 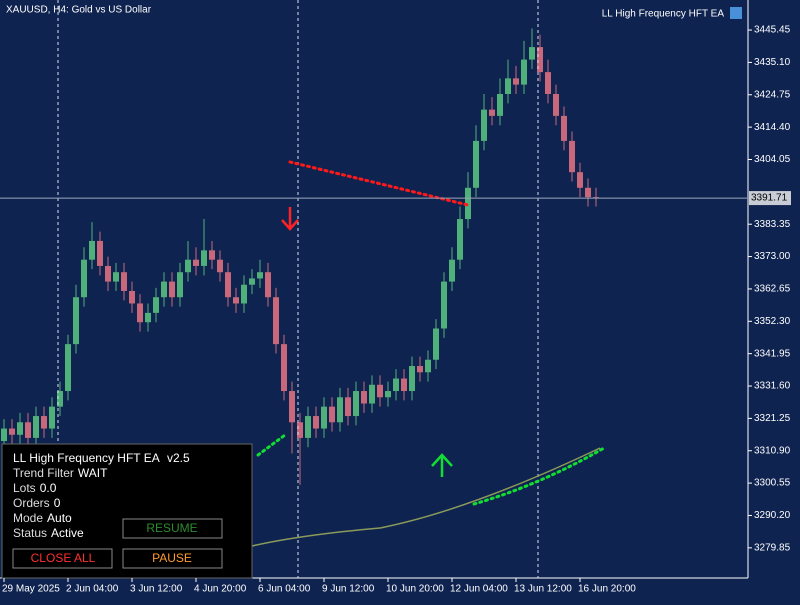 What do you see at coordinates (772, 515) in the screenshot?
I see `y-tick-label: 3290.20` at bounding box center [772, 515].